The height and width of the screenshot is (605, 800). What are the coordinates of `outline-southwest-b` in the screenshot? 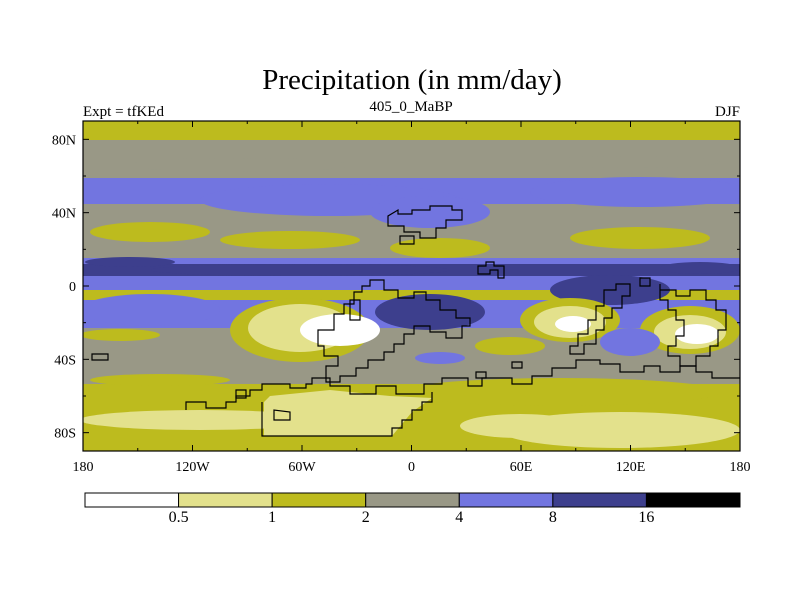 It's located at (241, 394).